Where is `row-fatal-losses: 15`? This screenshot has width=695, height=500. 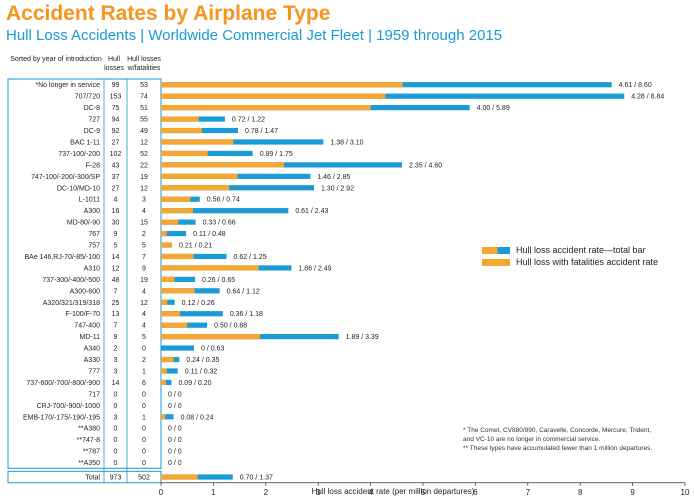
row-fatal-losses: 15 is located at coordinates (144, 223).